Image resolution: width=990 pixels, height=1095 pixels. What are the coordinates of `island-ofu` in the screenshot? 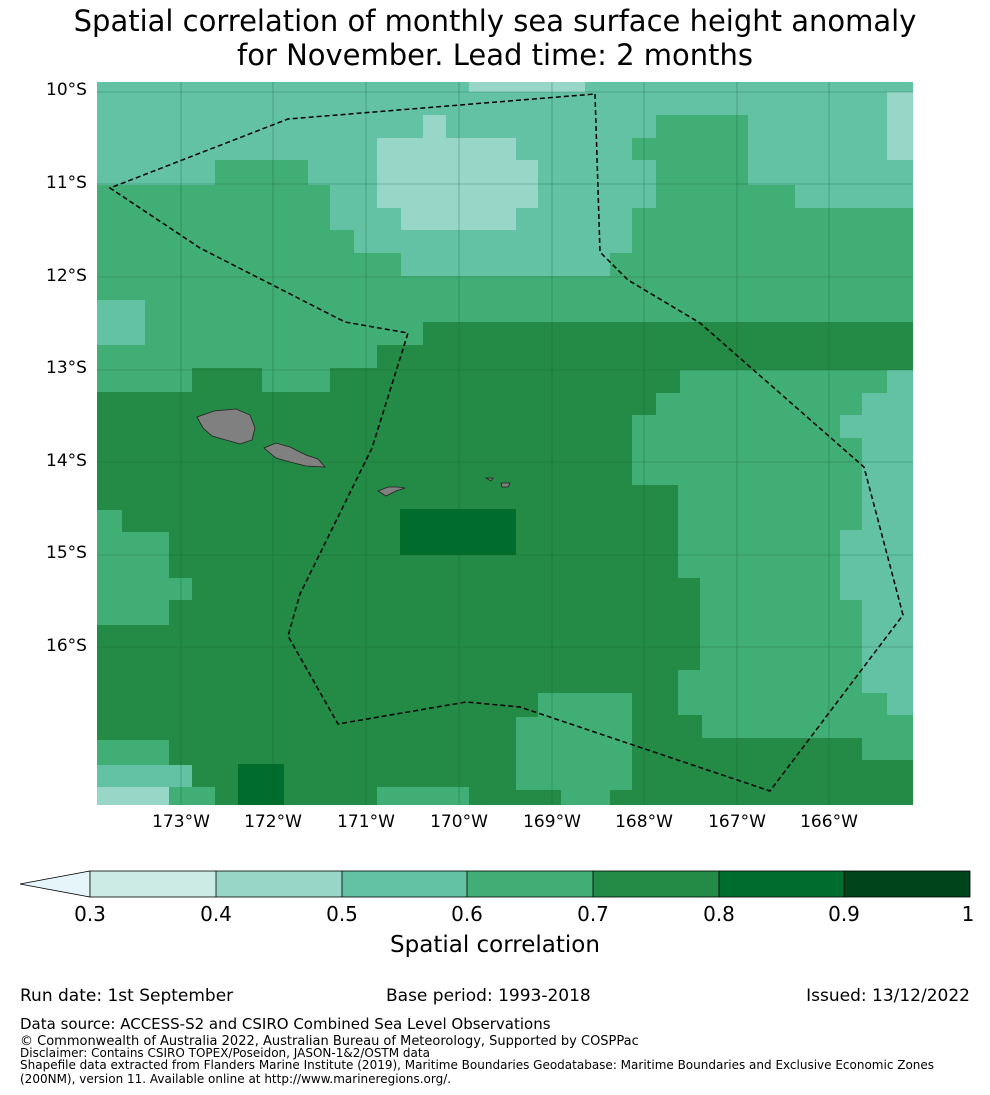 It's located at (489, 479).